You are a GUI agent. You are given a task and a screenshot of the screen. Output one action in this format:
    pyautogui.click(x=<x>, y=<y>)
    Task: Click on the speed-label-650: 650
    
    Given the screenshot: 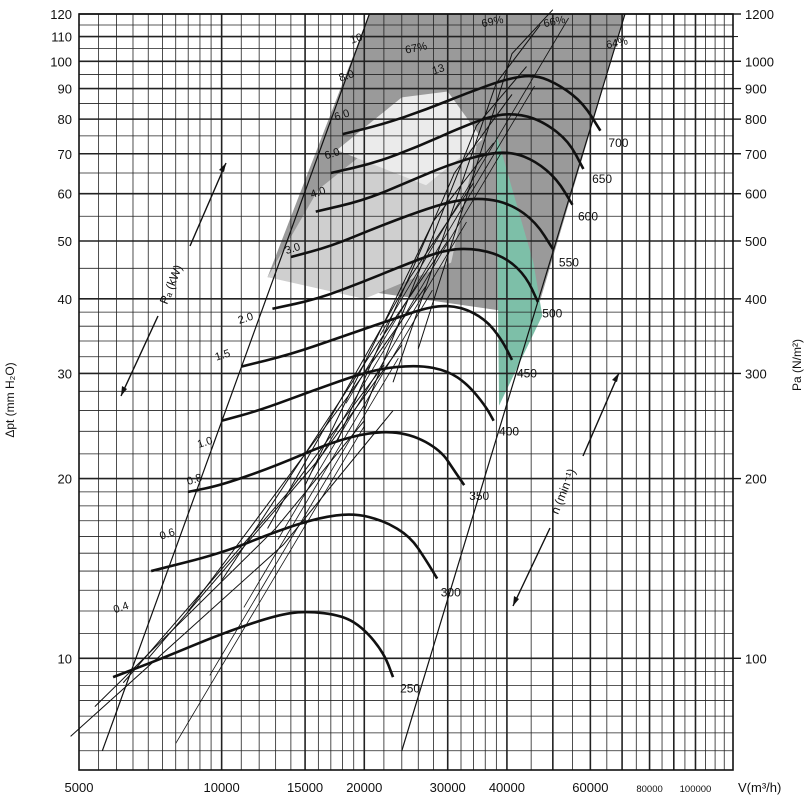 What is the action you would take?
    pyautogui.click(x=602, y=179)
    